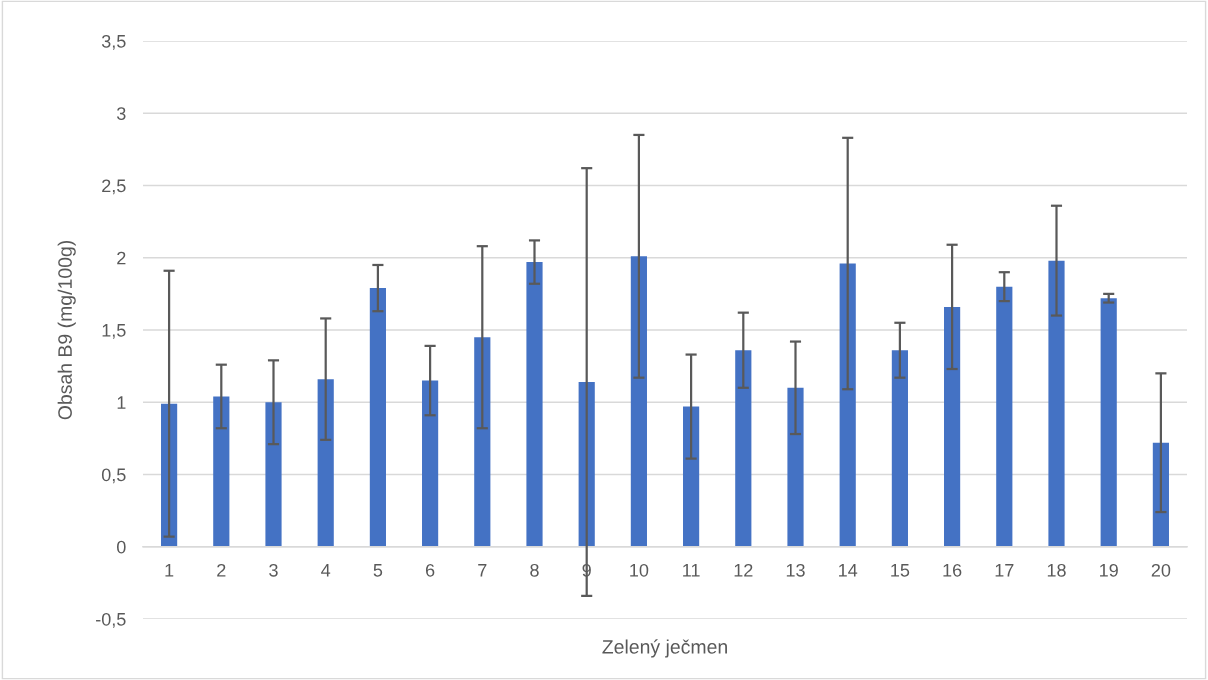 The height and width of the screenshot is (680, 1208). Describe the element at coordinates (169, 570) in the screenshot. I see `x-tick-label: 1` at that location.